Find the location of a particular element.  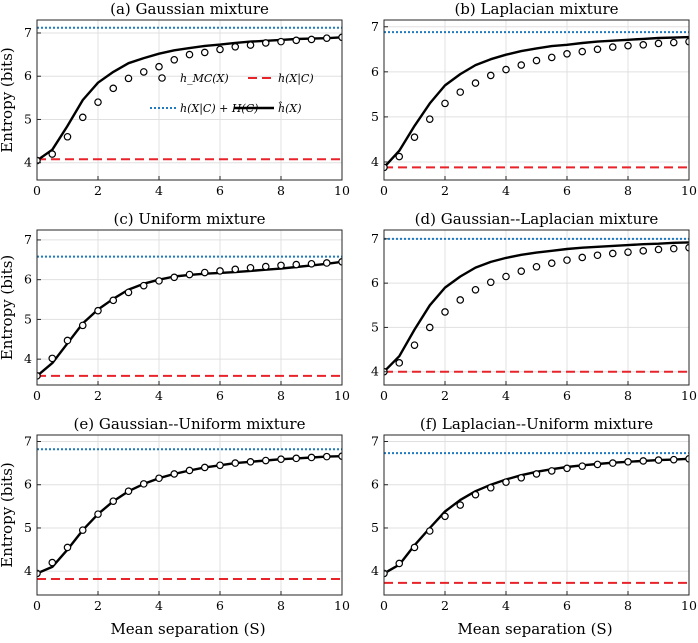

panel-title: (e) Gaussian--Uniform mixture is located at coordinates (190, 424).